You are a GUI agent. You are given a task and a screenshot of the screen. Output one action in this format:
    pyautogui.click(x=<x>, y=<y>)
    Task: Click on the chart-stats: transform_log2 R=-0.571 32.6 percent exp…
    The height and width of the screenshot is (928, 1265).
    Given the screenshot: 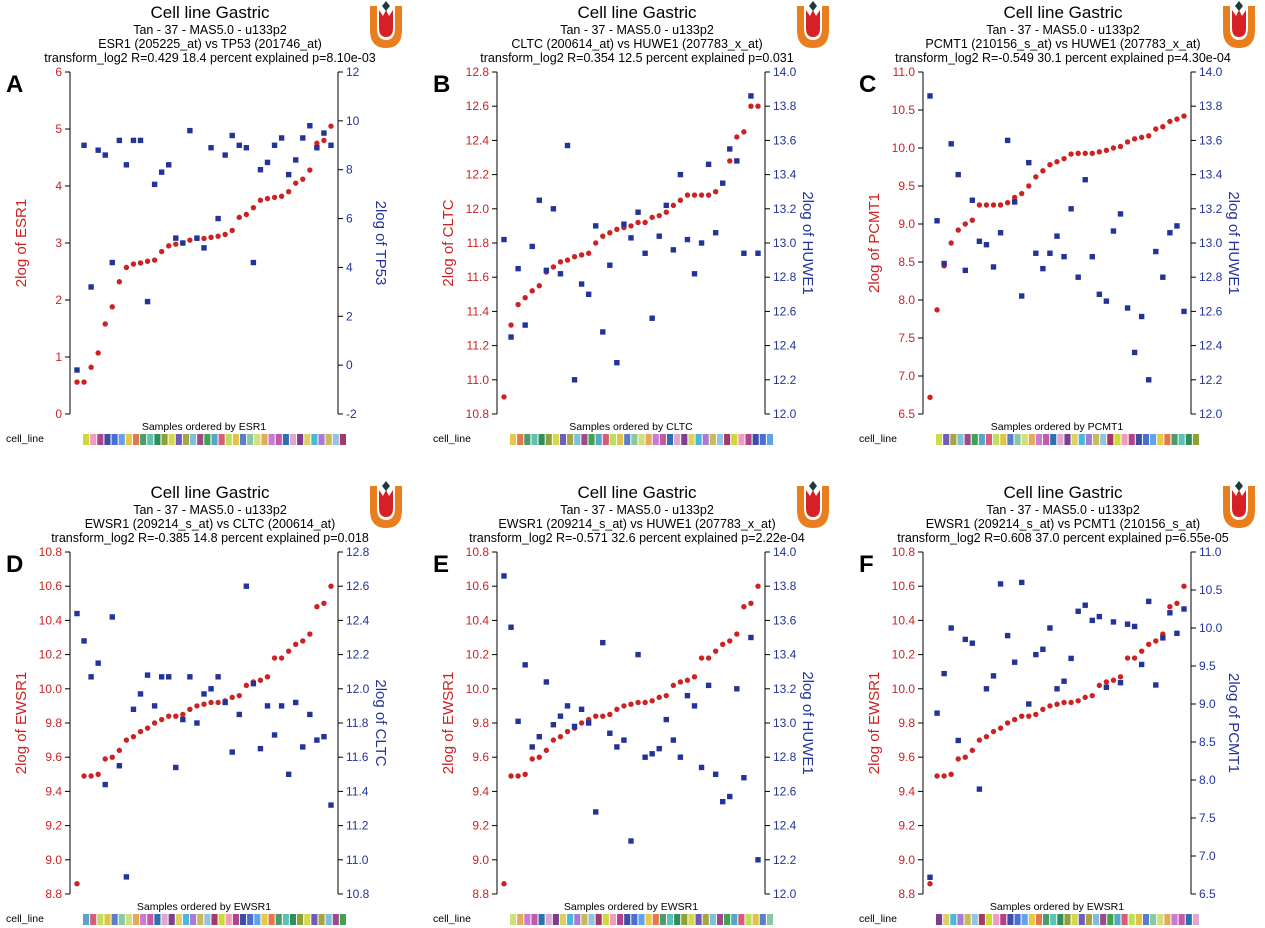 What is the action you would take?
    pyautogui.click(x=637, y=538)
    